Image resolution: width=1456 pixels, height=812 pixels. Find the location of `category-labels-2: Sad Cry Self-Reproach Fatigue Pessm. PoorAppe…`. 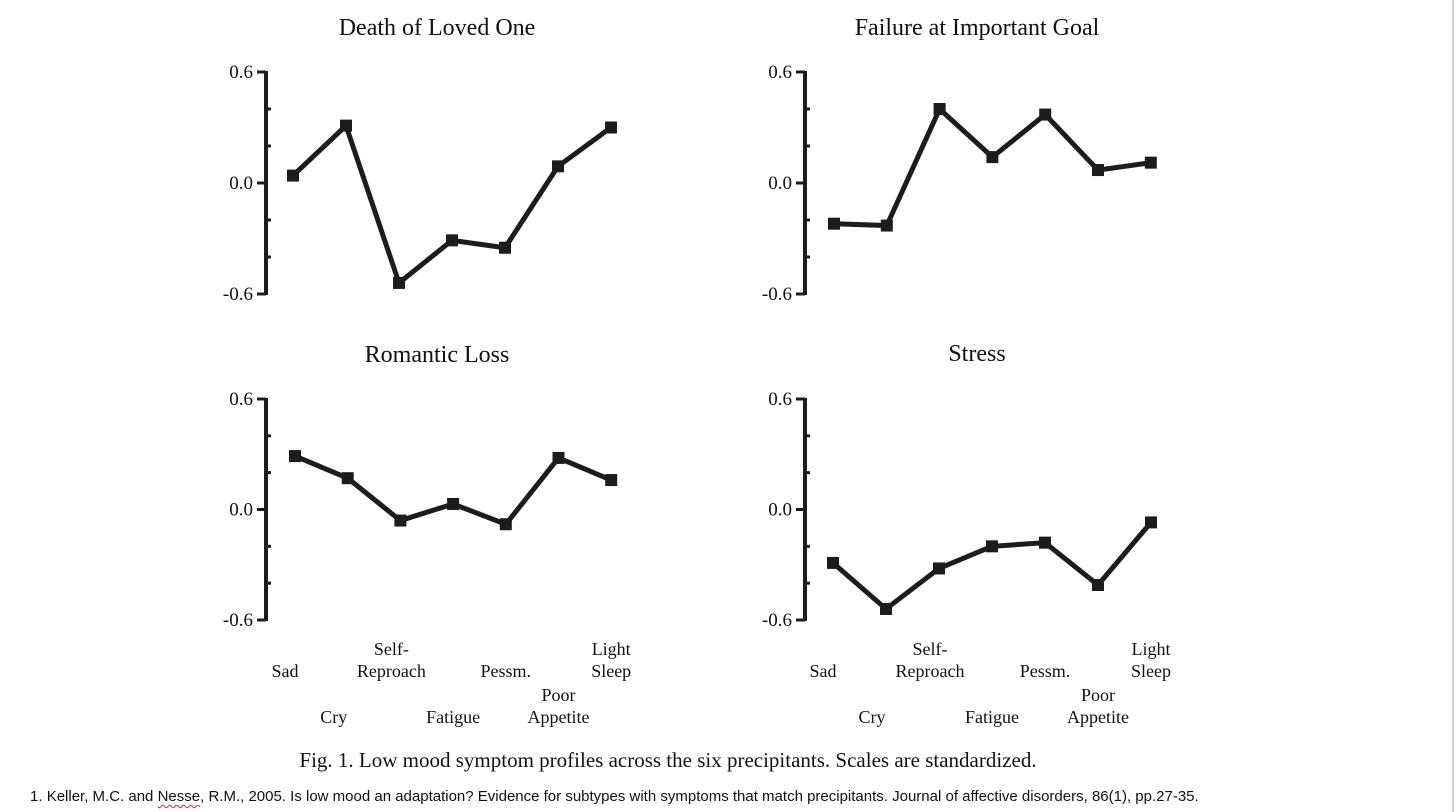

category-labels-2: Sad Cry Self-Reproach Fatigue Pessm. PoorAppe… is located at coordinates (991, 683).